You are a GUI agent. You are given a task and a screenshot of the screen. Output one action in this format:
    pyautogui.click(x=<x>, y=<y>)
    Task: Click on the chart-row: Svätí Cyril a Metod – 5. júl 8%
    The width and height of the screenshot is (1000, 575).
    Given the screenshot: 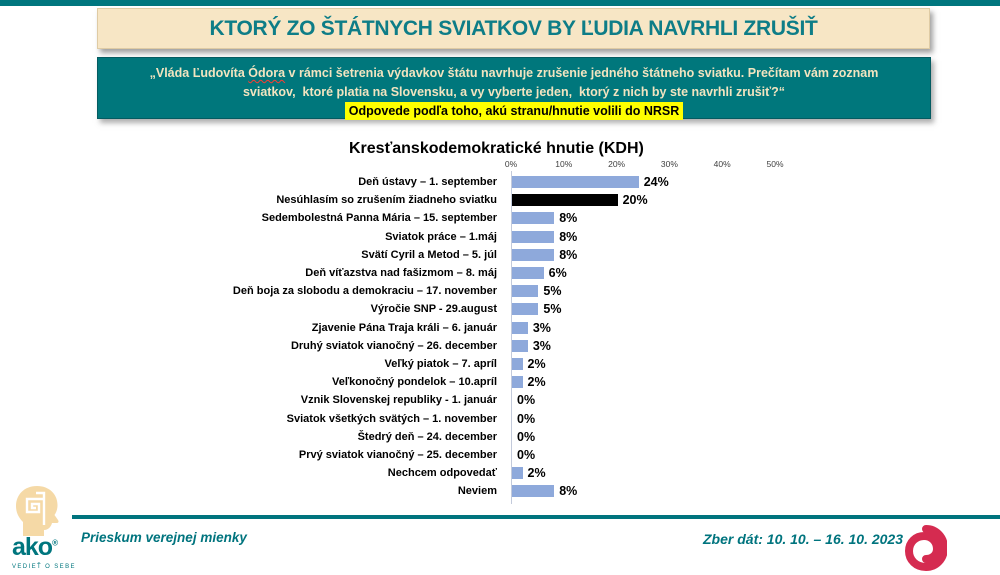 What is the action you would take?
    pyautogui.click(x=500, y=255)
    